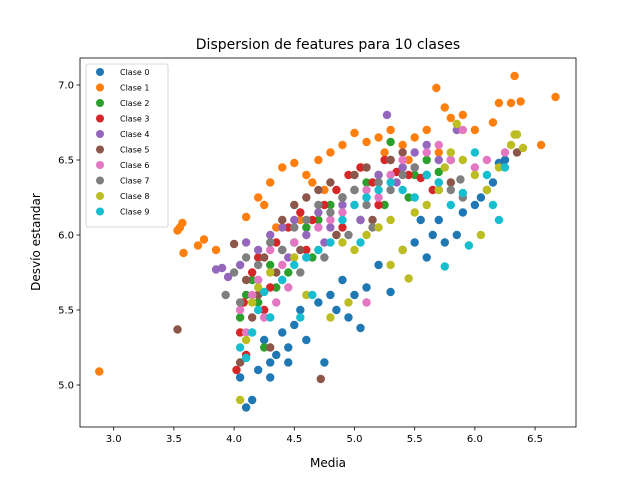 The image size is (640, 480). What do you see at coordinates (66, 311) in the screenshot?
I see `y-tick-label-1: 5.5` at bounding box center [66, 311].